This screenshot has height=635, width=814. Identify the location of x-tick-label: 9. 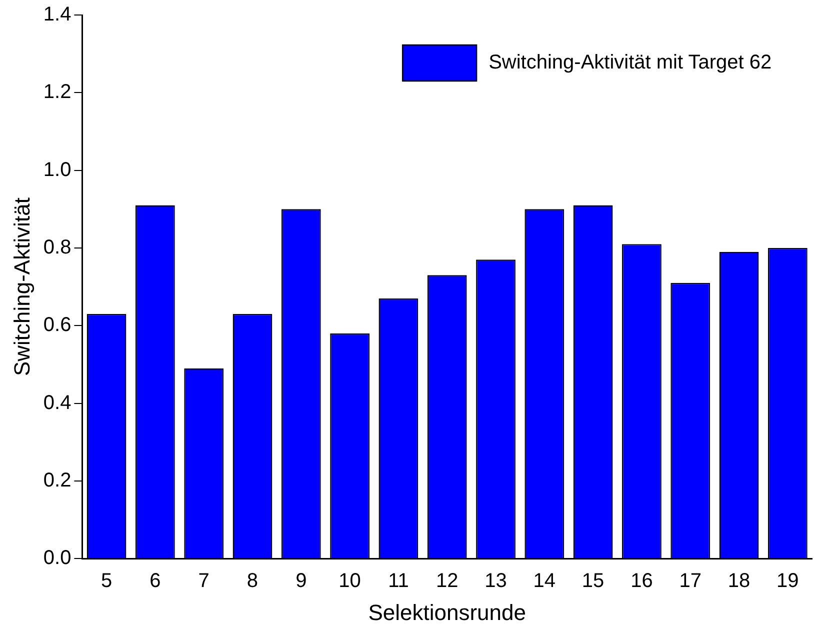
(301, 581).